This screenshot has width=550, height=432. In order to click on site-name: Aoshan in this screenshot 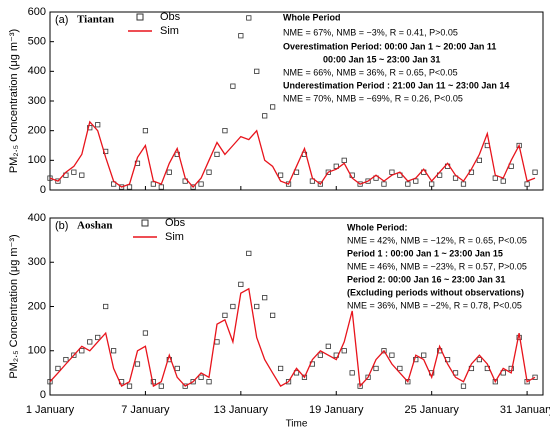, I will do `click(94, 226)`.